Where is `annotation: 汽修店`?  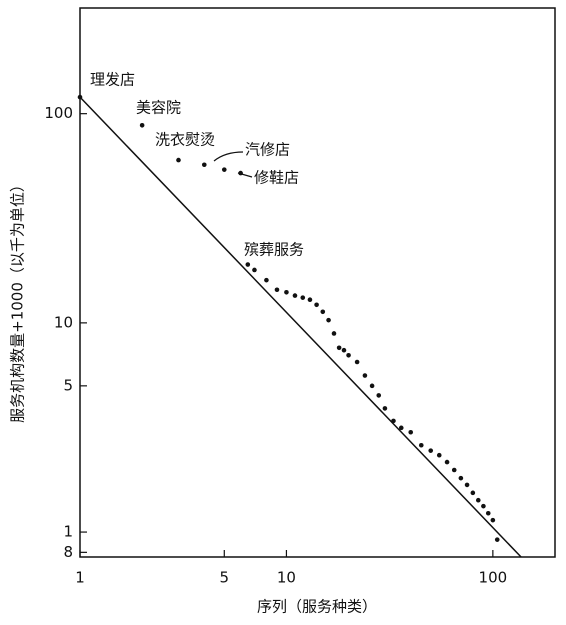
annotation: 汽修店 is located at coordinates (267, 150).